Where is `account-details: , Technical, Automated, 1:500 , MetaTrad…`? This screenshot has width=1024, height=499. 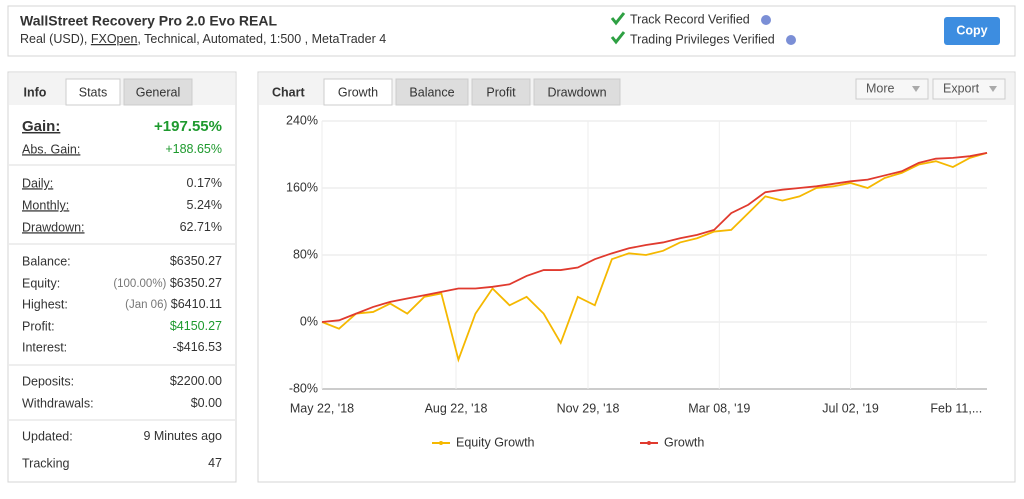 account-details: , Technical, Automated, 1:500 , MetaTrad… is located at coordinates (261, 39).